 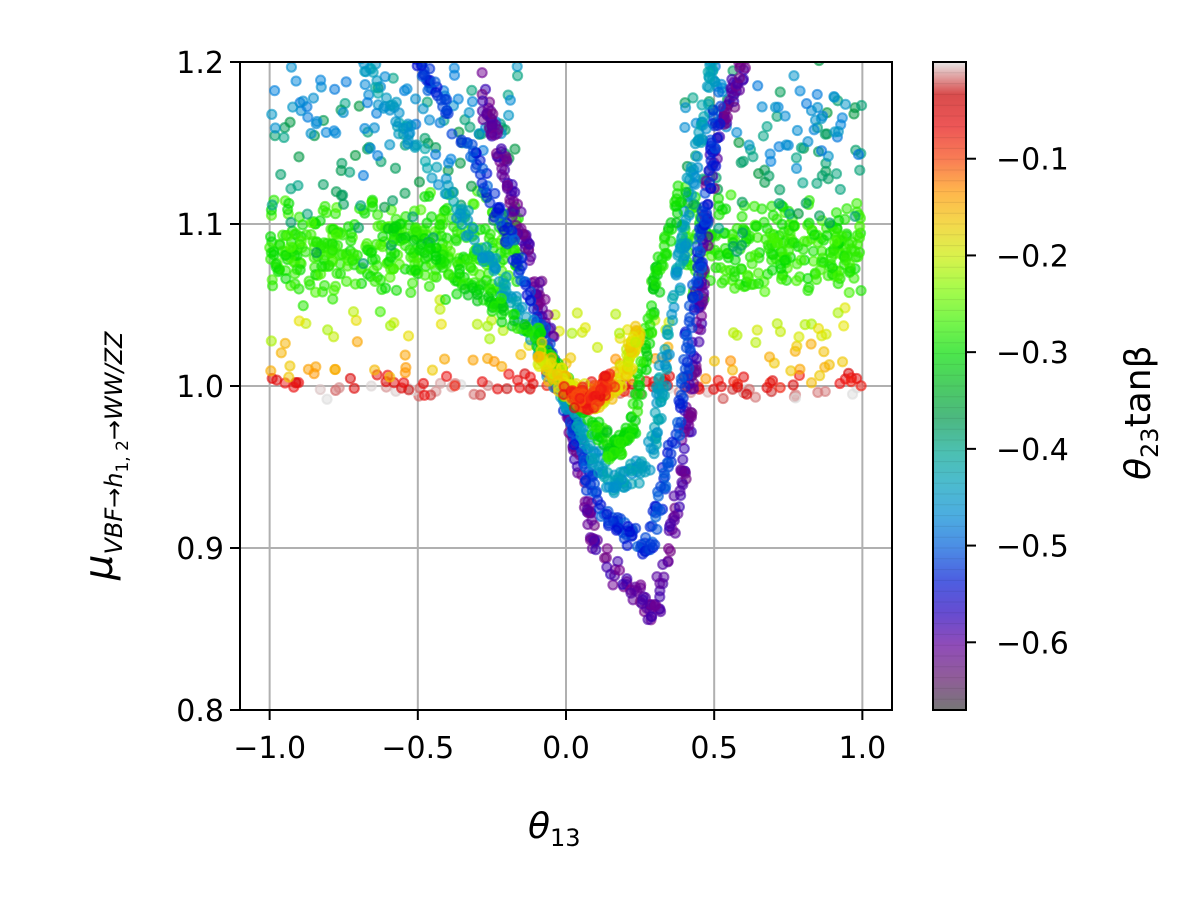 What do you see at coordinates (949, 380) in the screenshot?
I see `colorbar-bands` at bounding box center [949, 380].